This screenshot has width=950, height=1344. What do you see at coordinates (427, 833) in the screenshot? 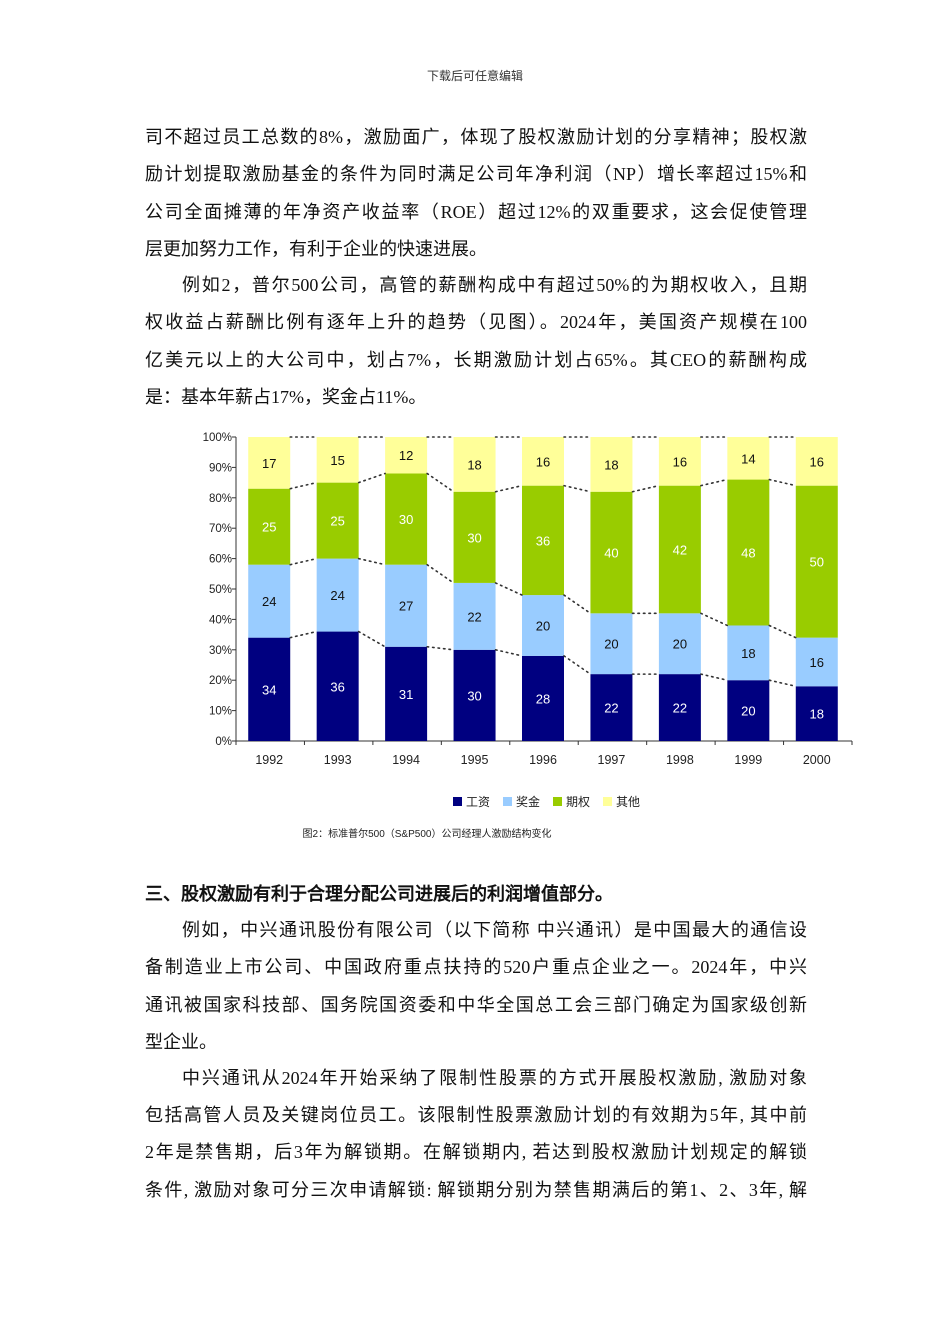
I see `chart-caption: 图2：标准普尔500（S&P500）公司经理人激励结构变化` at bounding box center [427, 833].